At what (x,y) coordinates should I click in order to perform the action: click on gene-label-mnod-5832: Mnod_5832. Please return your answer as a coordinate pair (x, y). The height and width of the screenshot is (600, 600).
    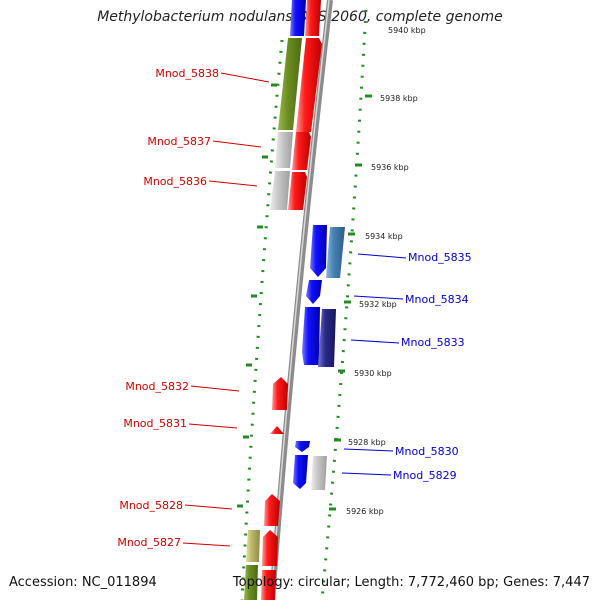
    Looking at the image, I should click on (157, 386).